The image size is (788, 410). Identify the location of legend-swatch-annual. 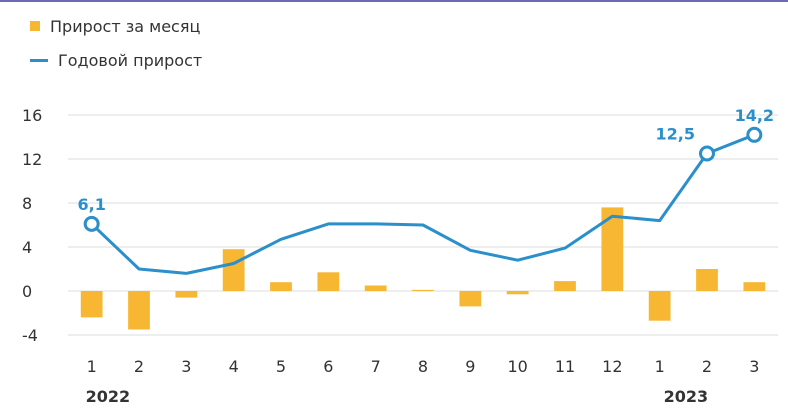
(39, 60).